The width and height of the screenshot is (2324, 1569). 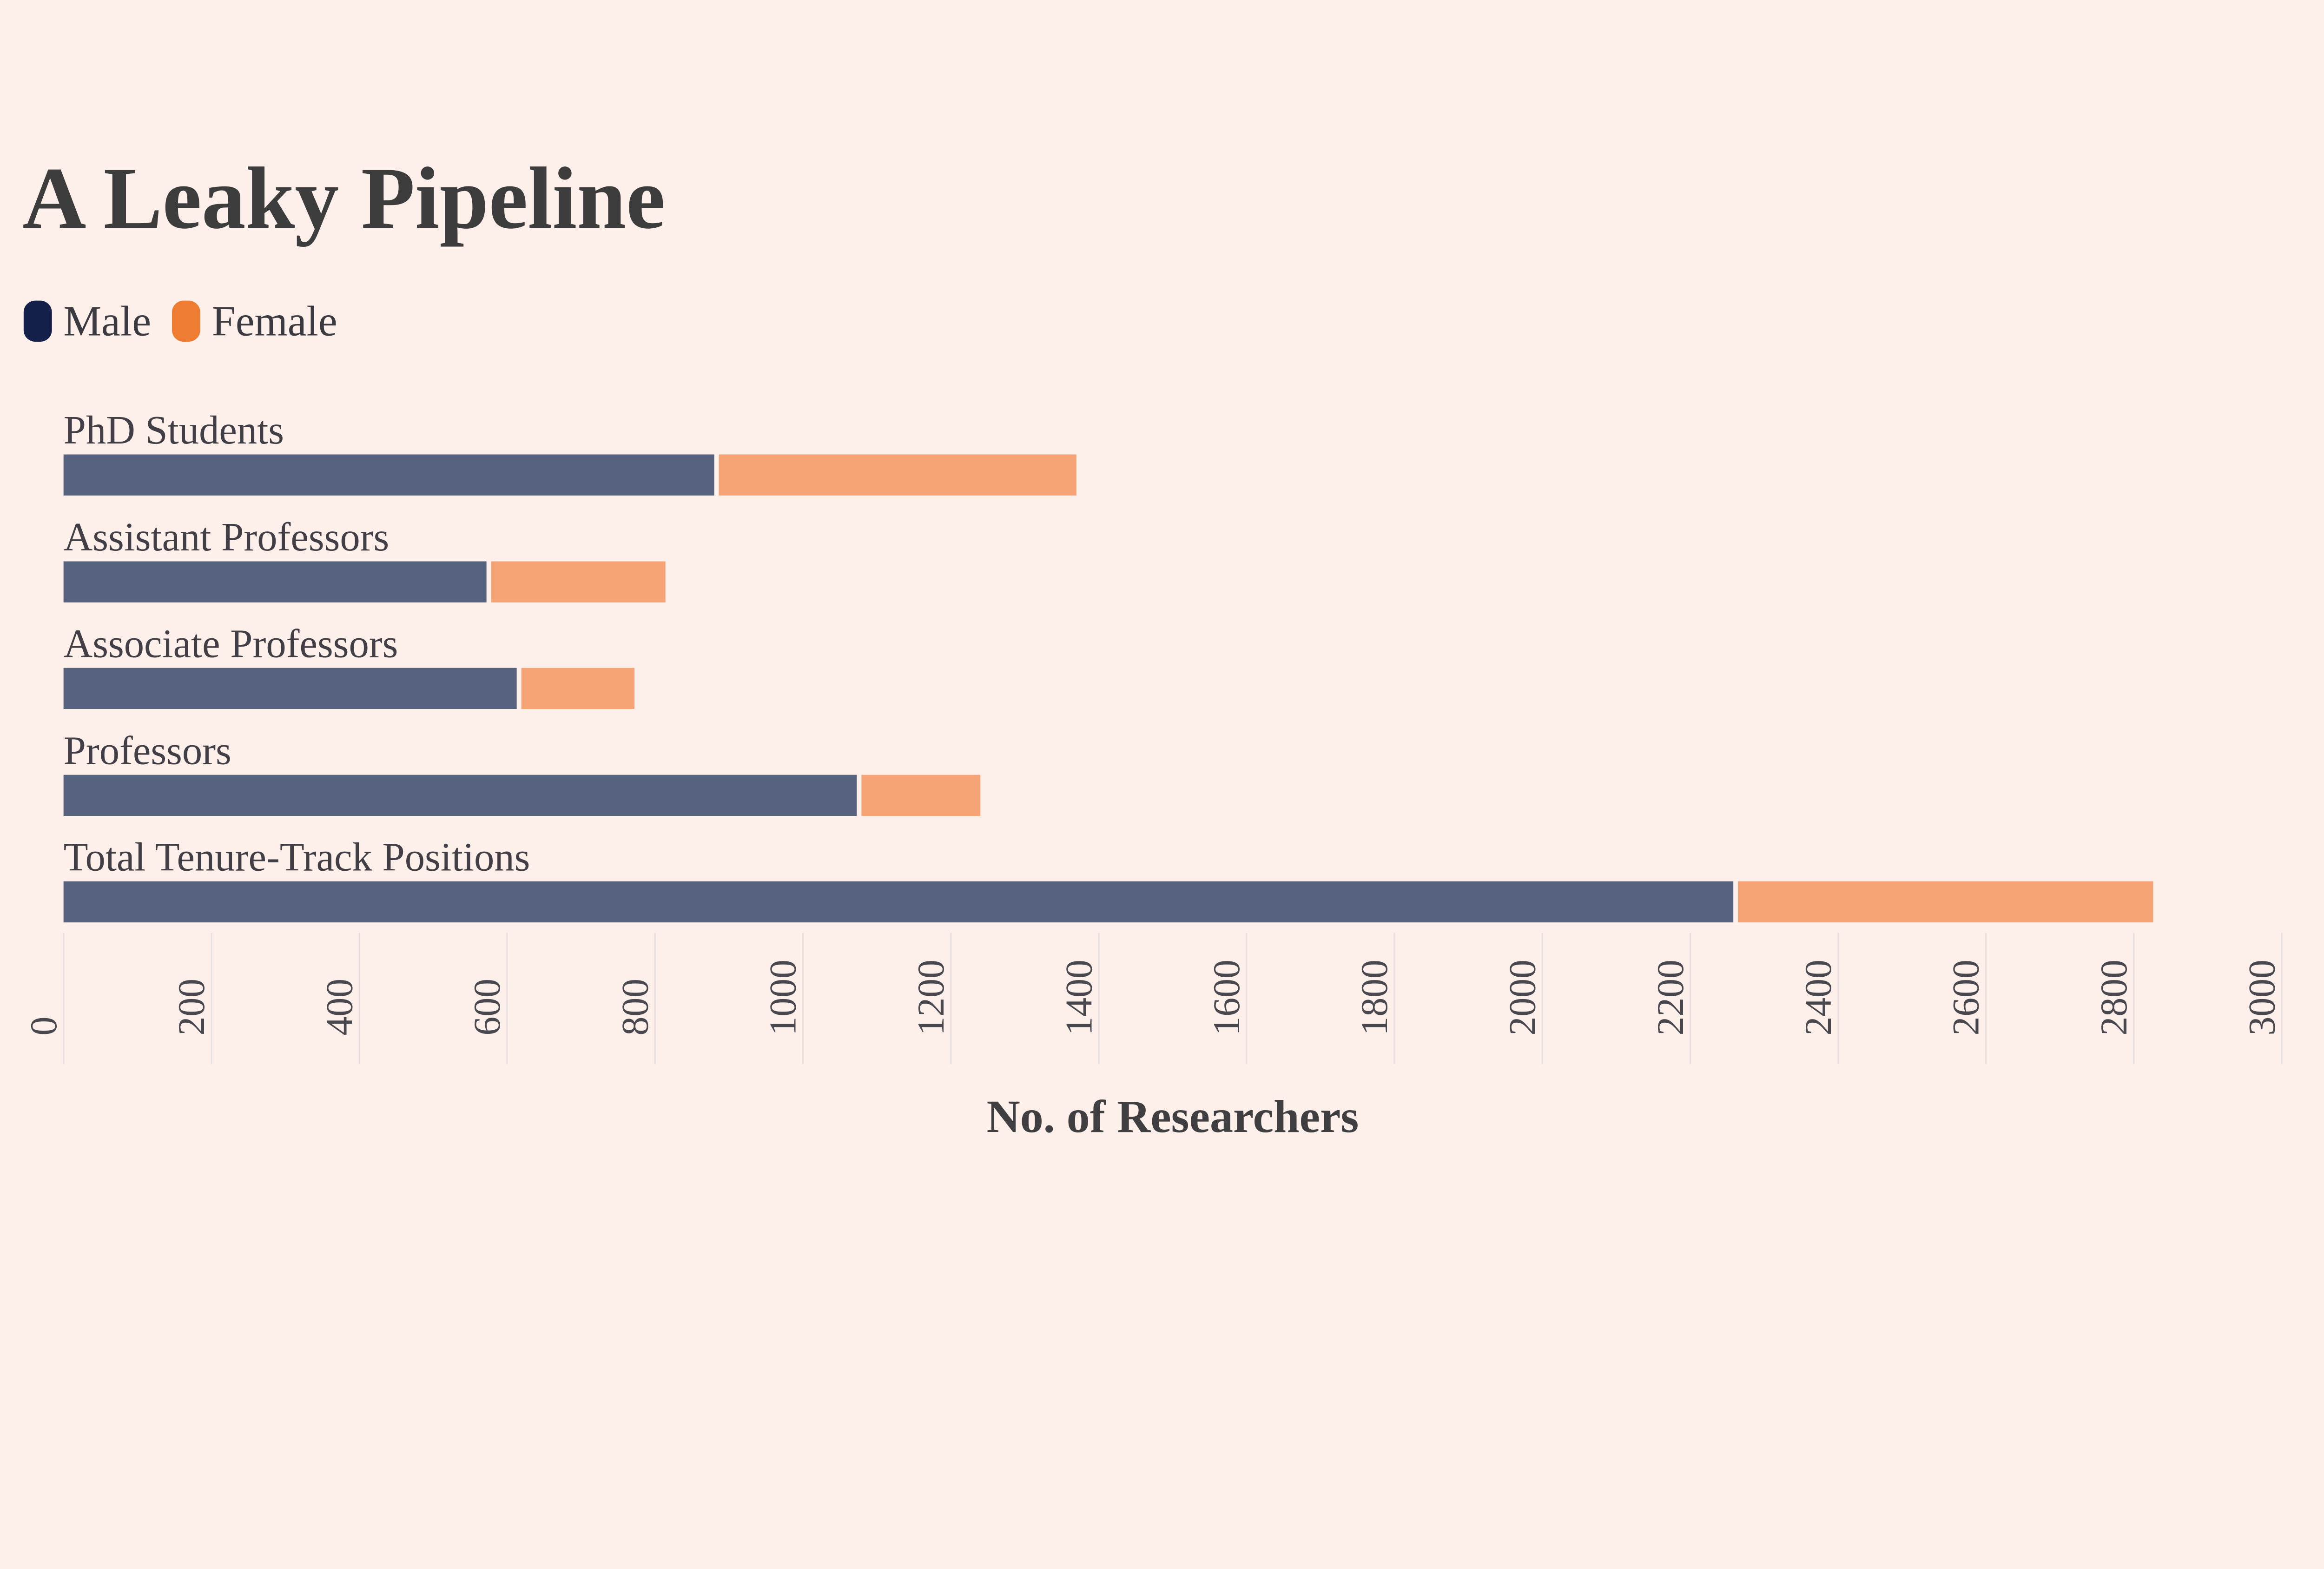 I want to click on x-tick-label: 1200, so click(x=931, y=998).